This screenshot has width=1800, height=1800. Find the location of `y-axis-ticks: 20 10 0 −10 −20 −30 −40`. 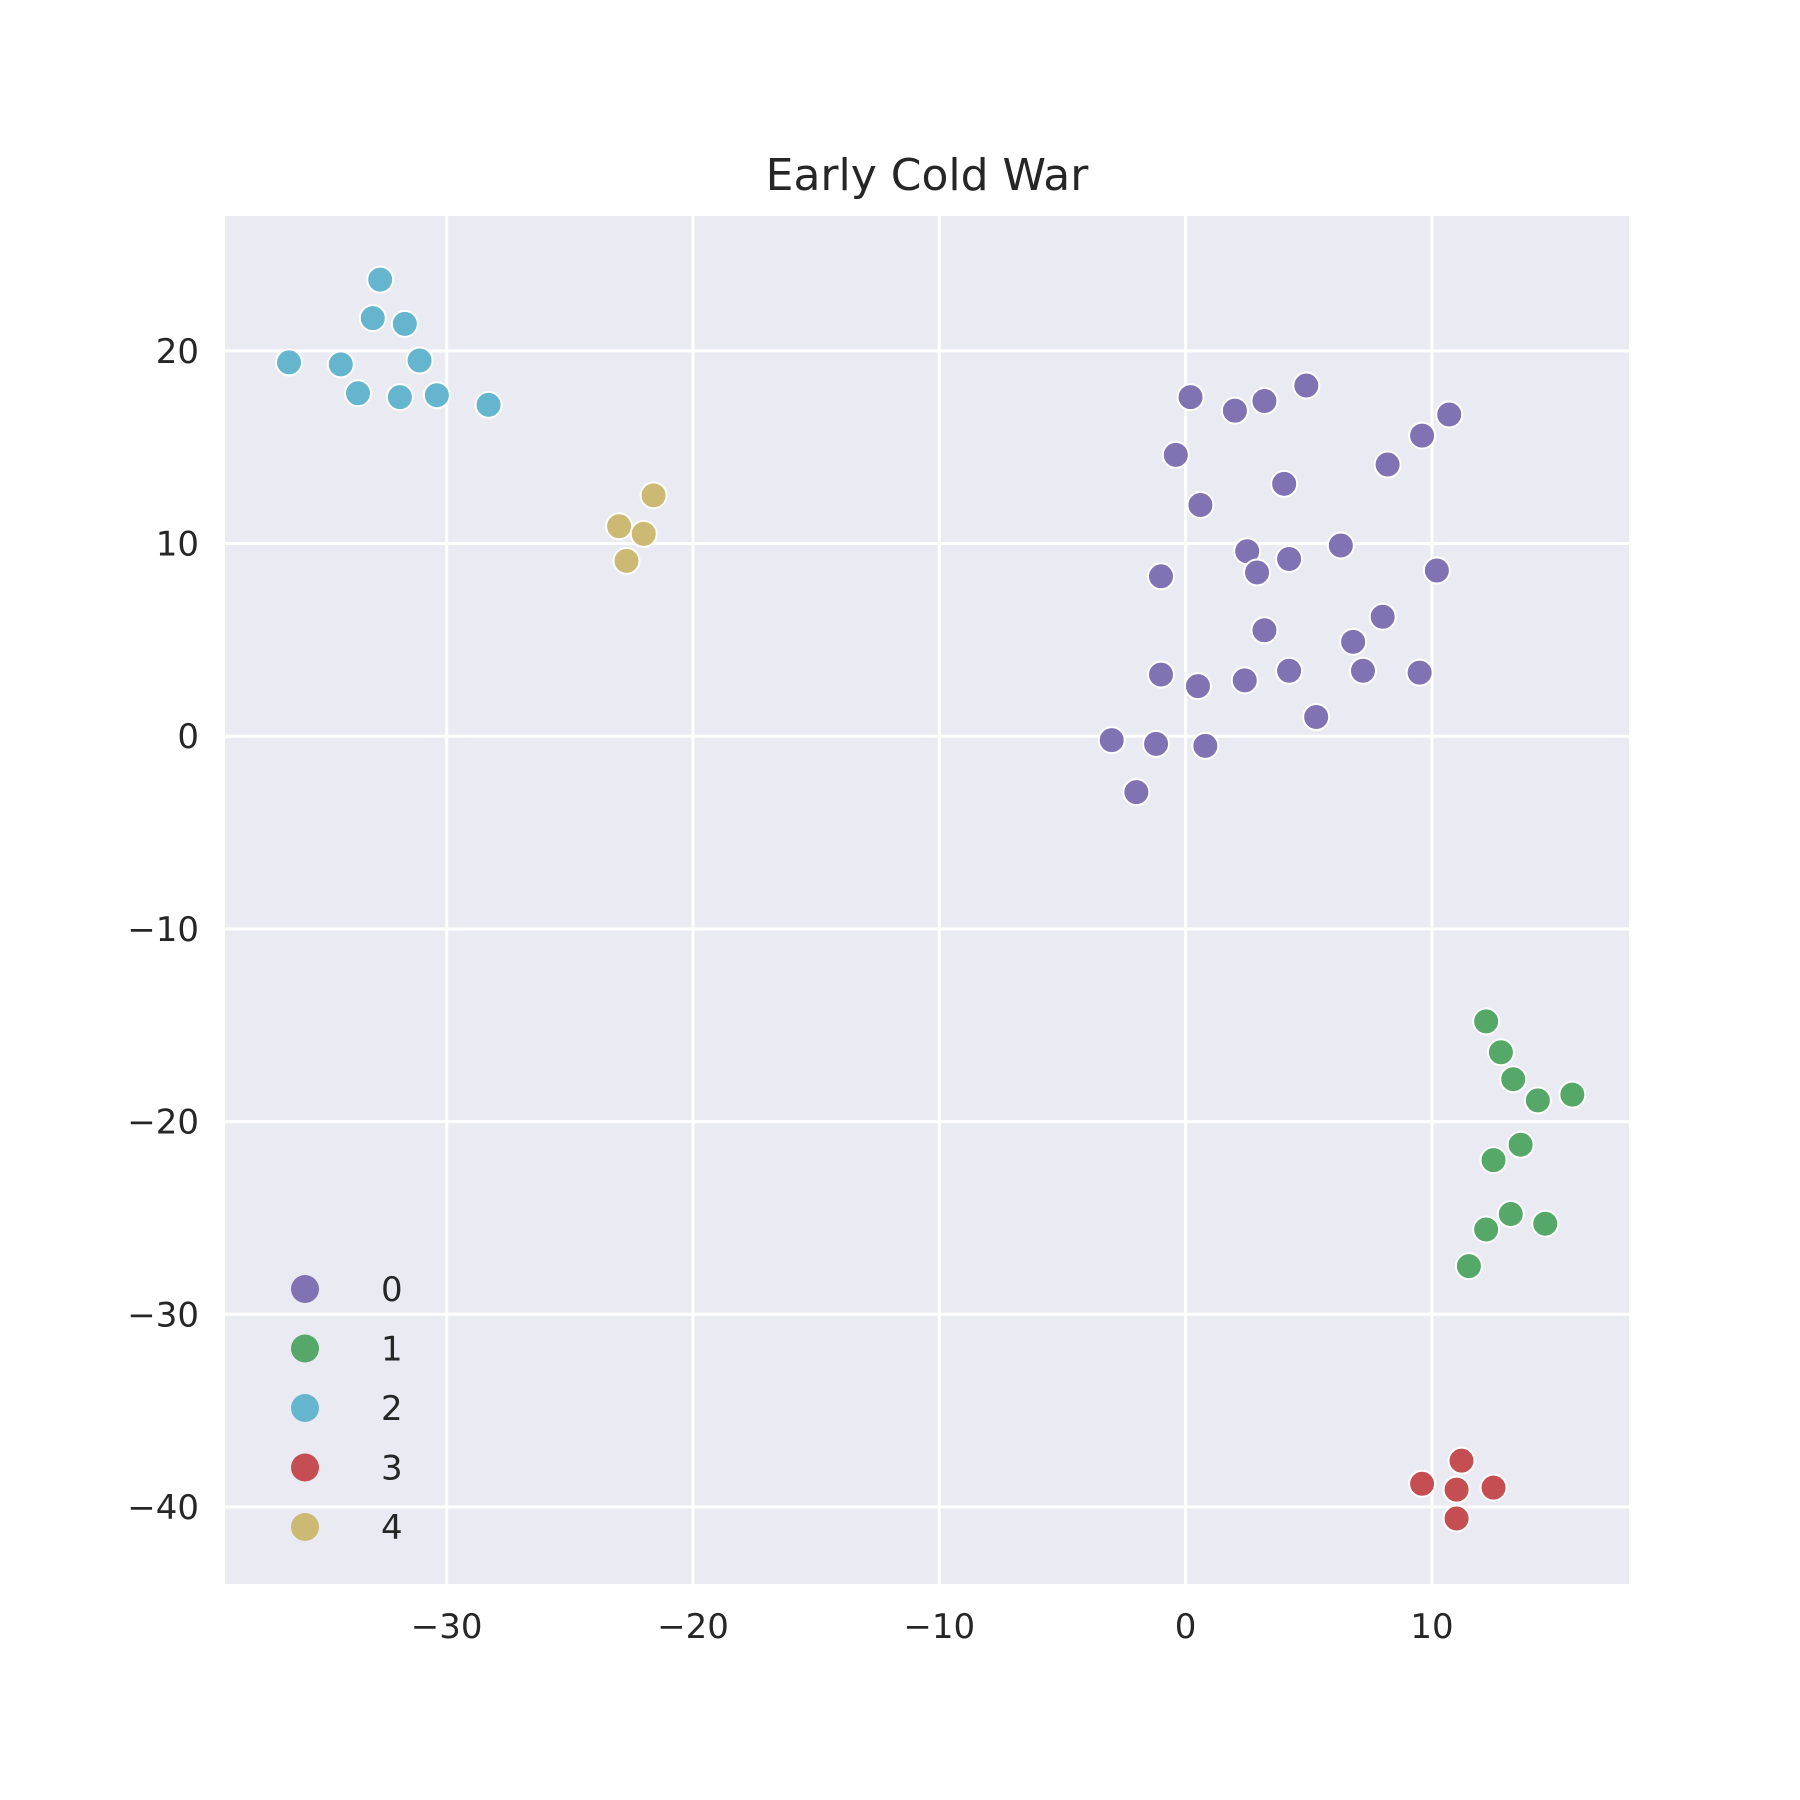

y-axis-ticks: 20 10 0 −10 −20 −30 −40 is located at coordinates (163, 930).